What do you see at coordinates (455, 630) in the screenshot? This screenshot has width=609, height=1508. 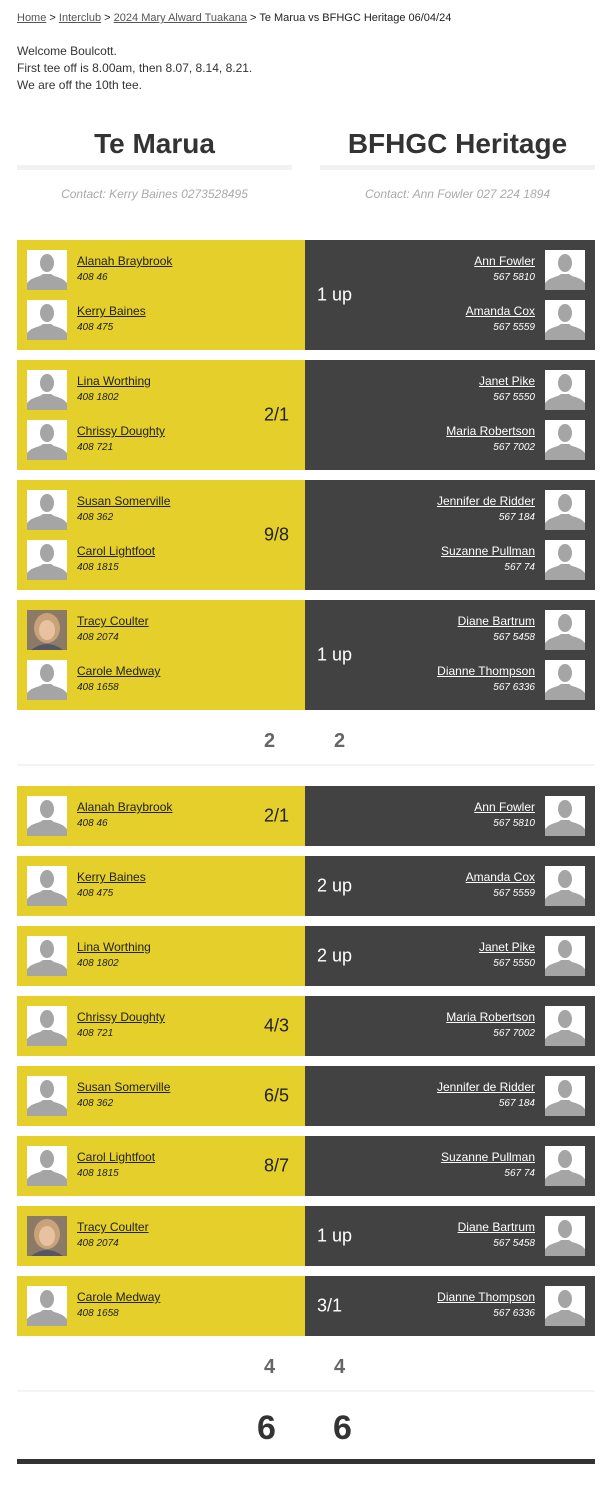 I see `away-player: Diane Bartrum 567 5458` at bounding box center [455, 630].